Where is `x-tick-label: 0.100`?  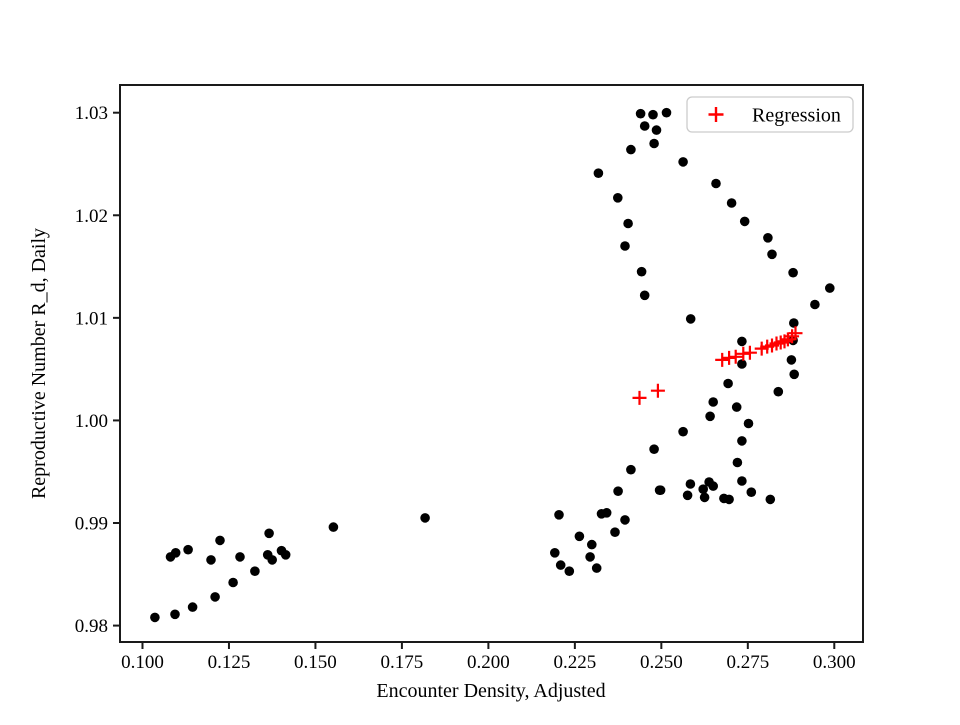
x-tick-label: 0.100 is located at coordinates (142, 662).